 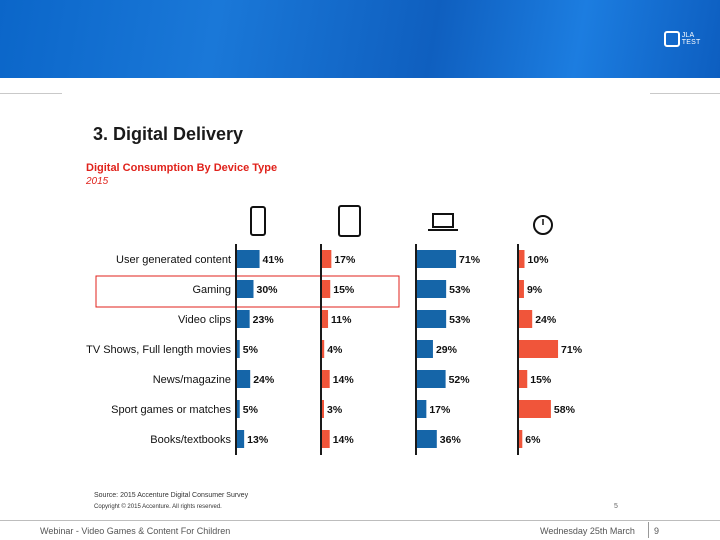 What do you see at coordinates (543, 225) in the screenshot?
I see `smartwatch-icon` at bounding box center [543, 225].